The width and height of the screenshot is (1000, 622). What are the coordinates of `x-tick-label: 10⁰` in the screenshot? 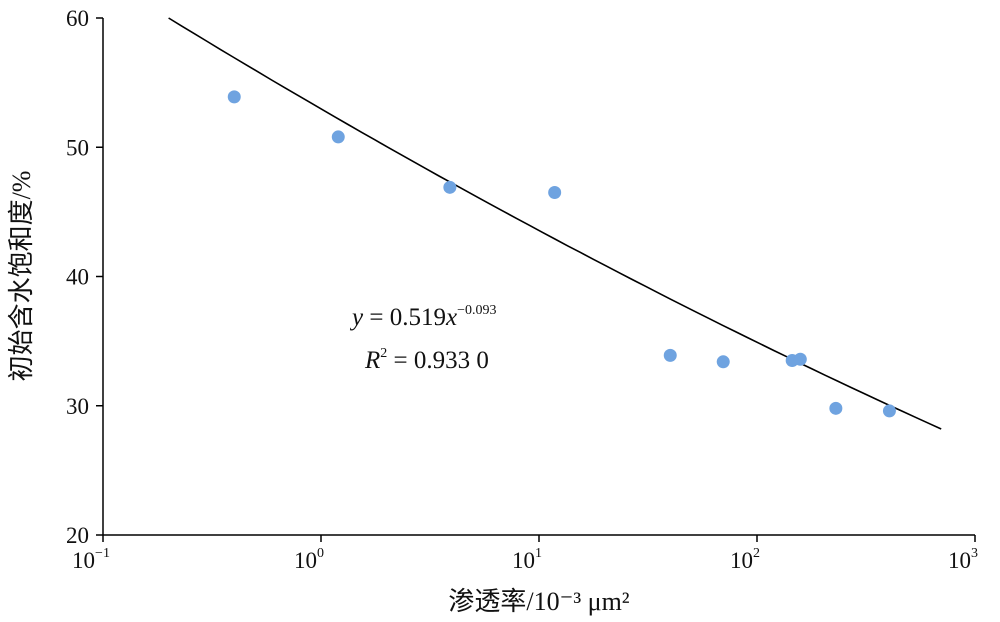 It's located at (309, 559).